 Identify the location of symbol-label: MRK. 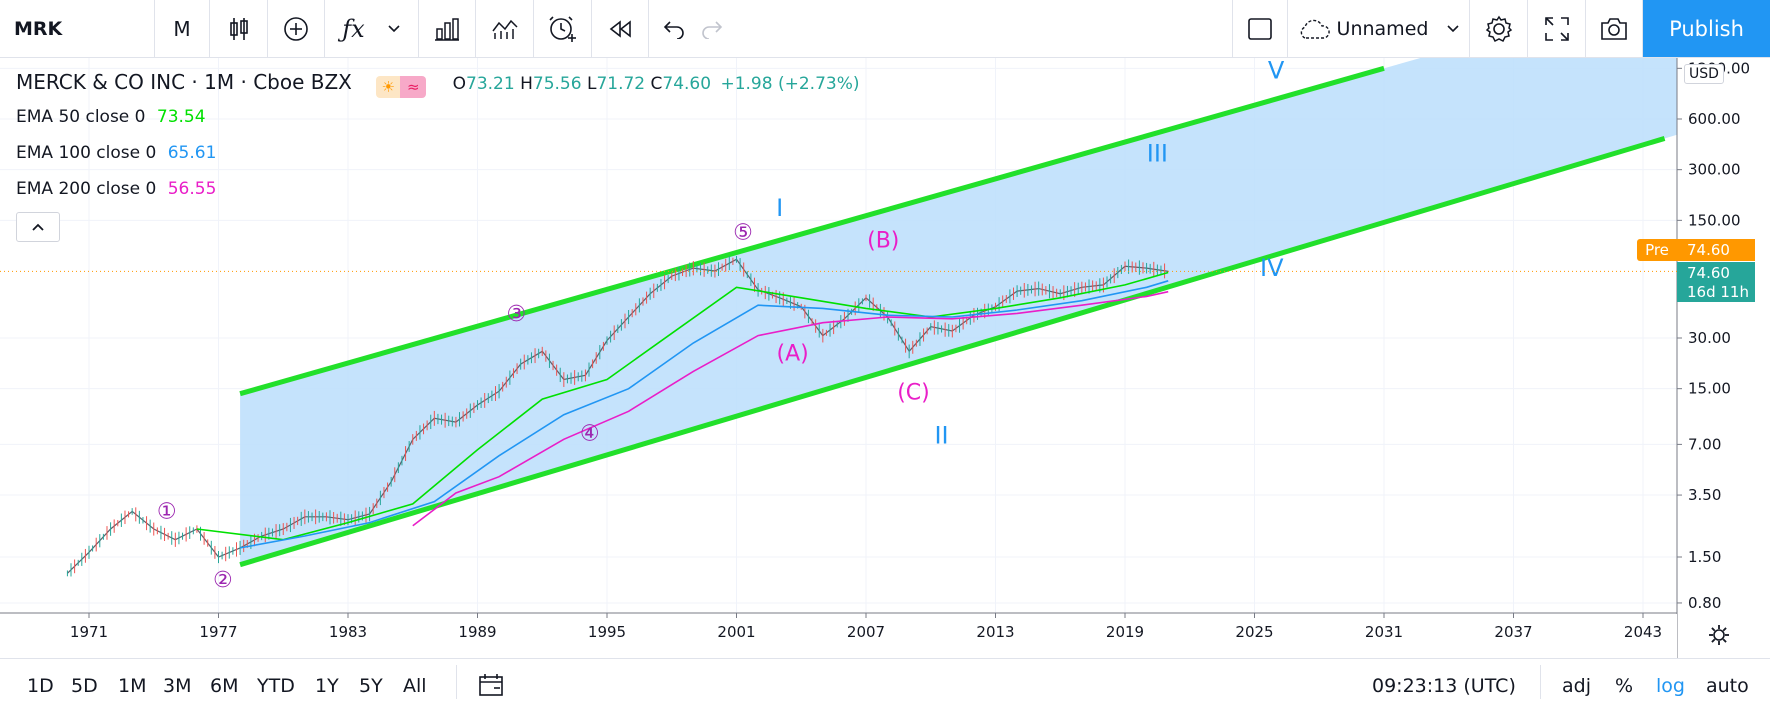
(38, 28).